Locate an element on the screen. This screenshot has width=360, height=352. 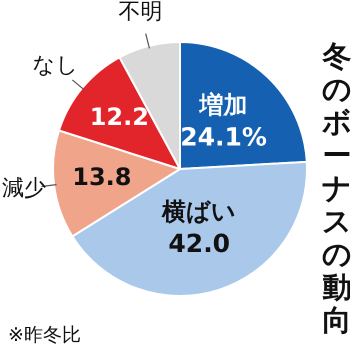
data-label: 13.8 is located at coordinates (102, 177).